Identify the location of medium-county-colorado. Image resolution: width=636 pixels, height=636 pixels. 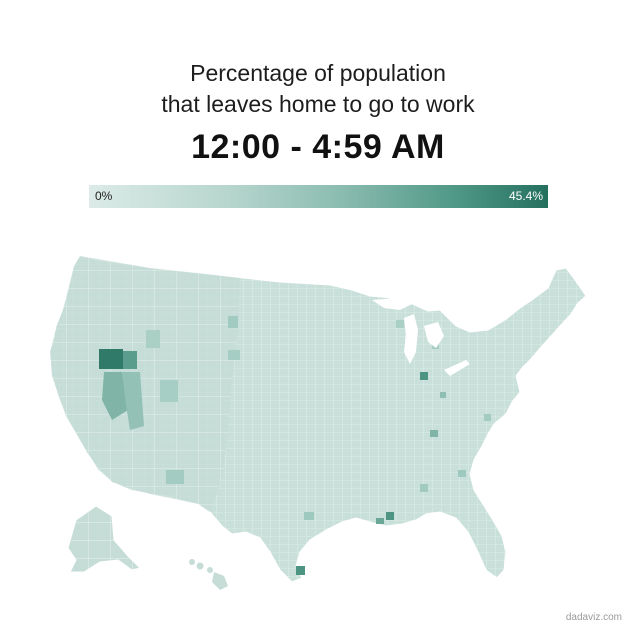
(234, 355).